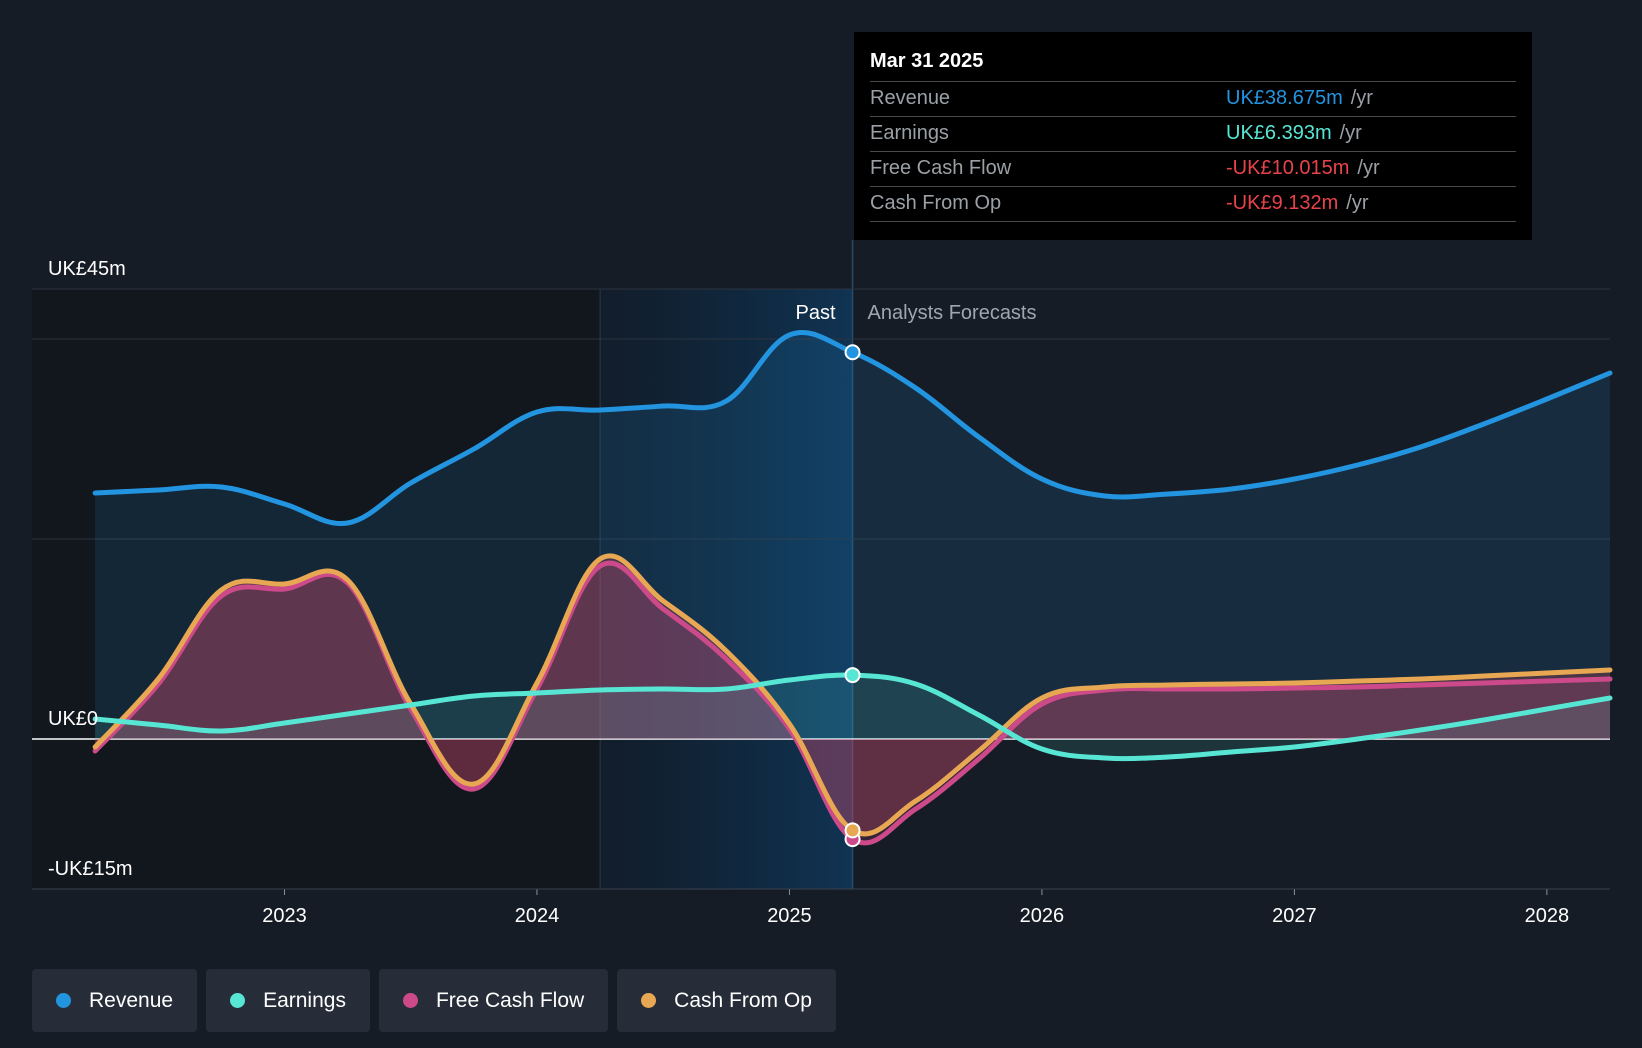 The width and height of the screenshot is (1642, 1048). What do you see at coordinates (936, 203) in the screenshot?
I see `tooltip-label: Cash From Op` at bounding box center [936, 203].